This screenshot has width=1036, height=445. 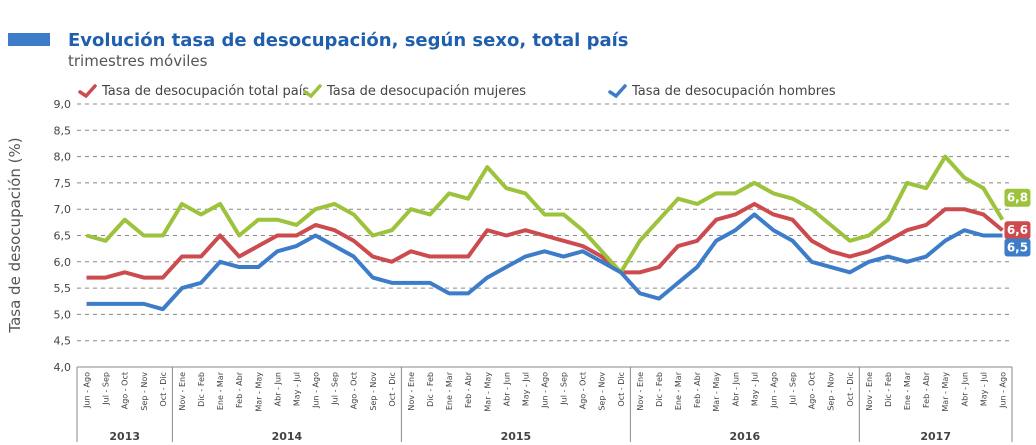 I want to click on year-label: 2016, so click(x=745, y=436).